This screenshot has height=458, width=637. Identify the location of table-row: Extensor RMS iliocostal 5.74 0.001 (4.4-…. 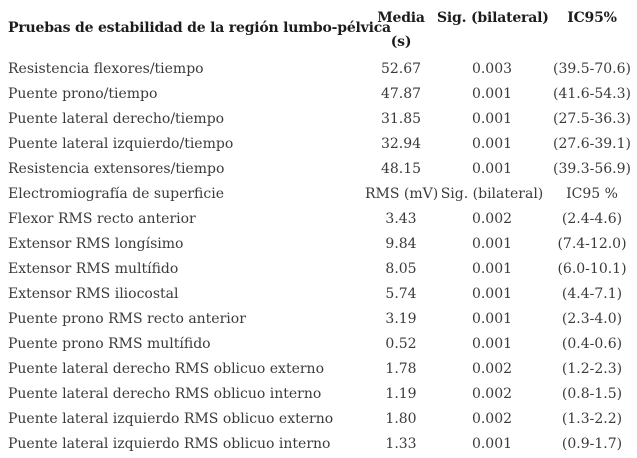
(318, 293).